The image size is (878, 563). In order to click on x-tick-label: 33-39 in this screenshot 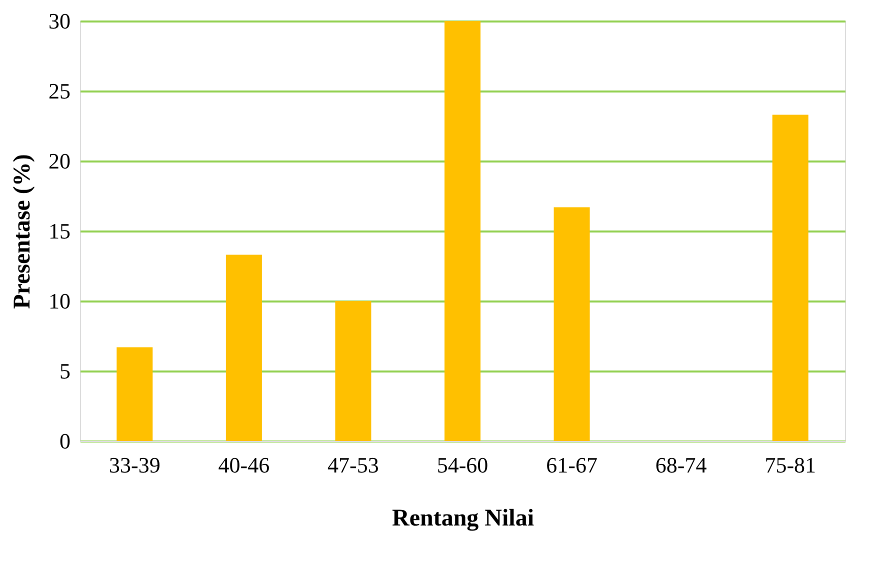, I will do `click(134, 465)`.